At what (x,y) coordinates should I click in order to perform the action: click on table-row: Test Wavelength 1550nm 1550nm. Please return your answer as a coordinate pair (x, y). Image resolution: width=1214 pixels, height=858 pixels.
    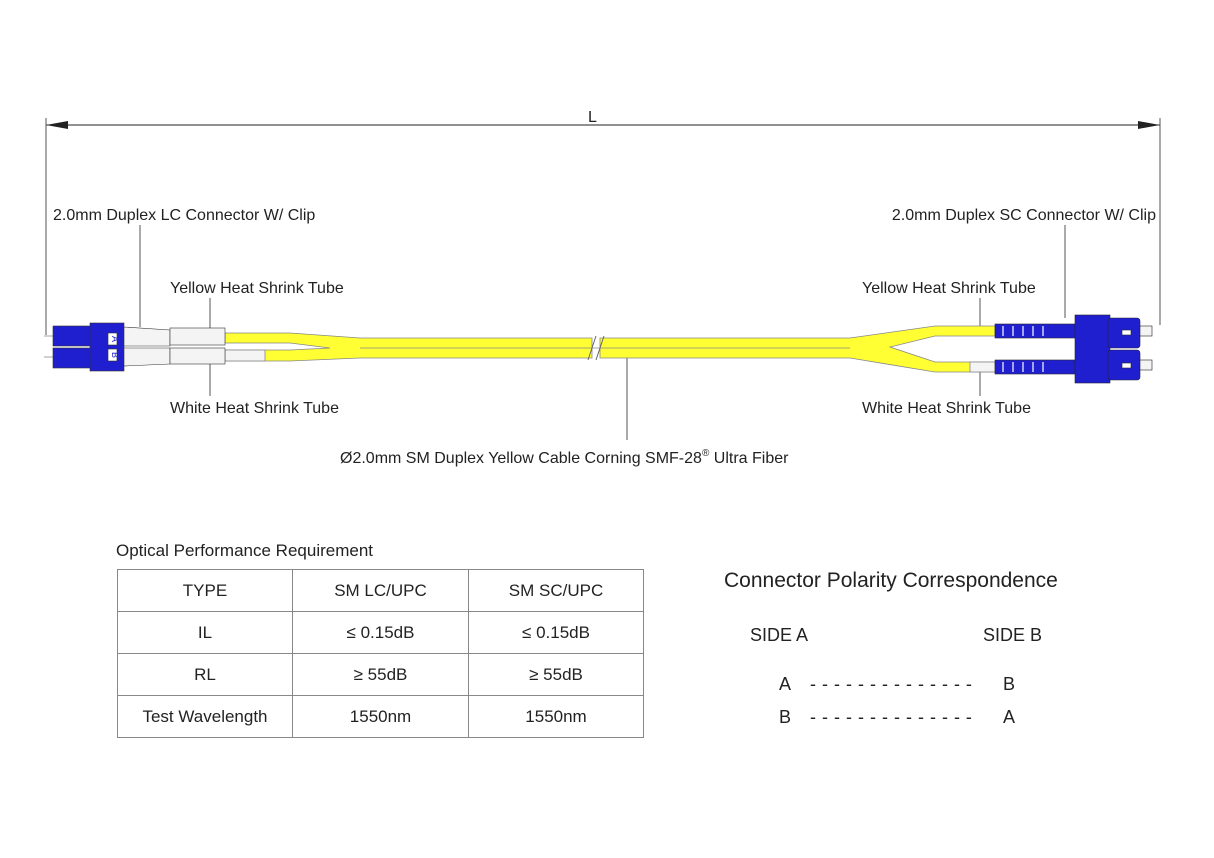
    Looking at the image, I should click on (380, 716).